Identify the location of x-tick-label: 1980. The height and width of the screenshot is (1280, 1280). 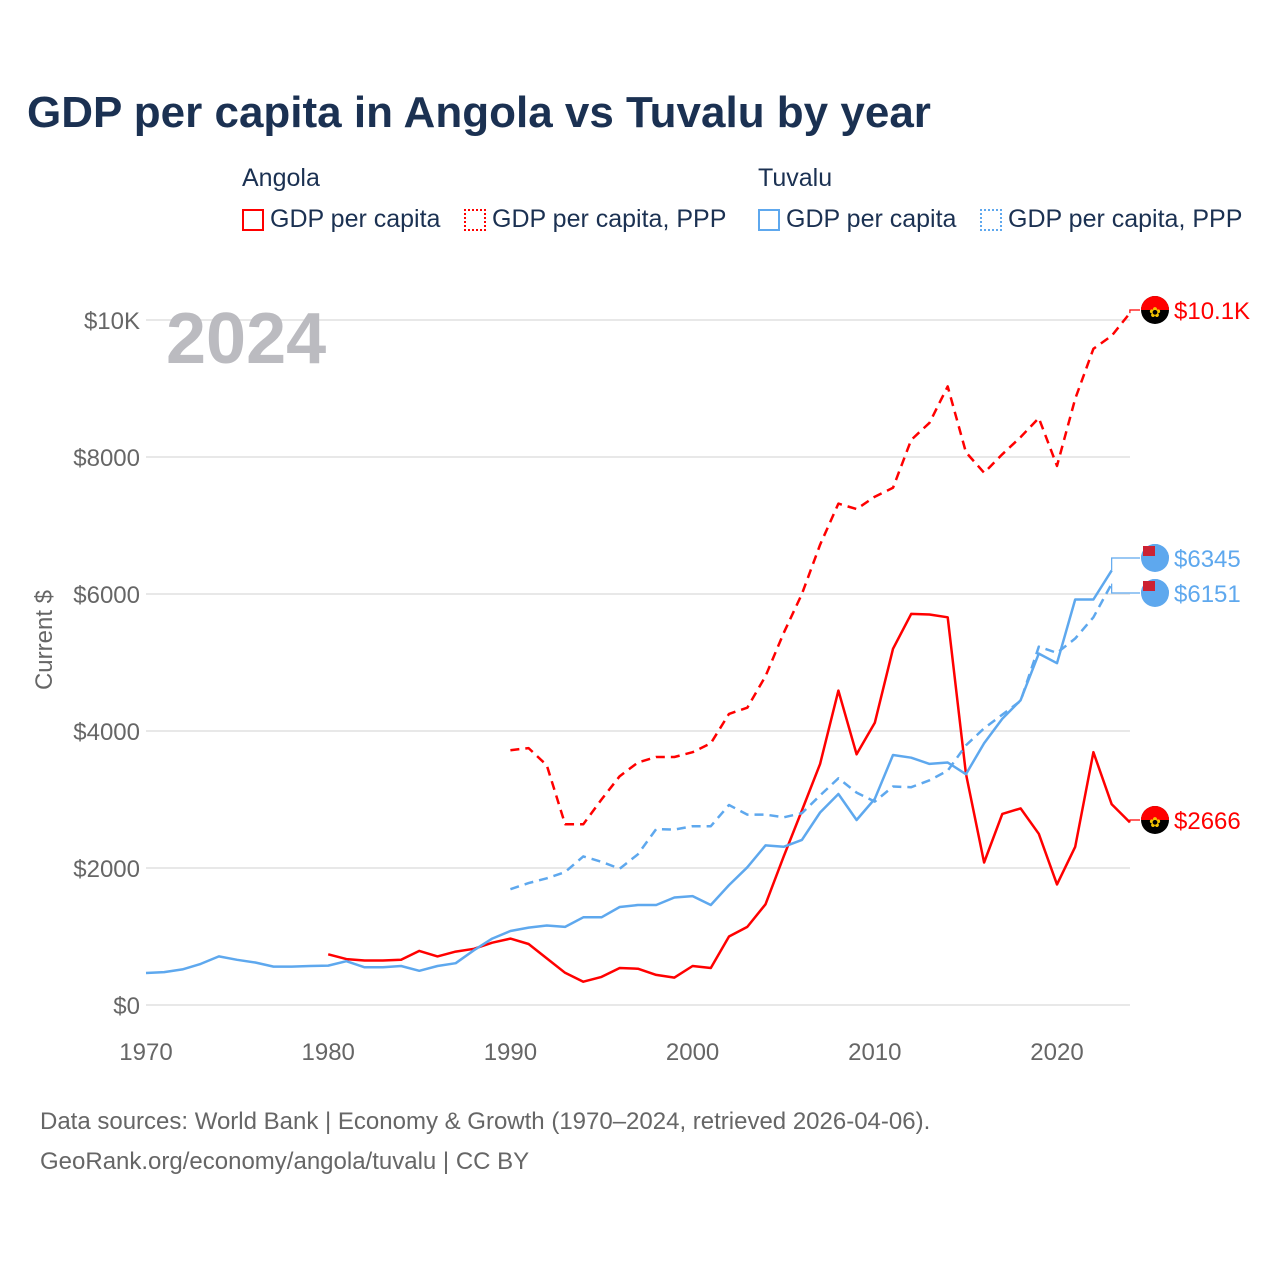
(328, 1052).